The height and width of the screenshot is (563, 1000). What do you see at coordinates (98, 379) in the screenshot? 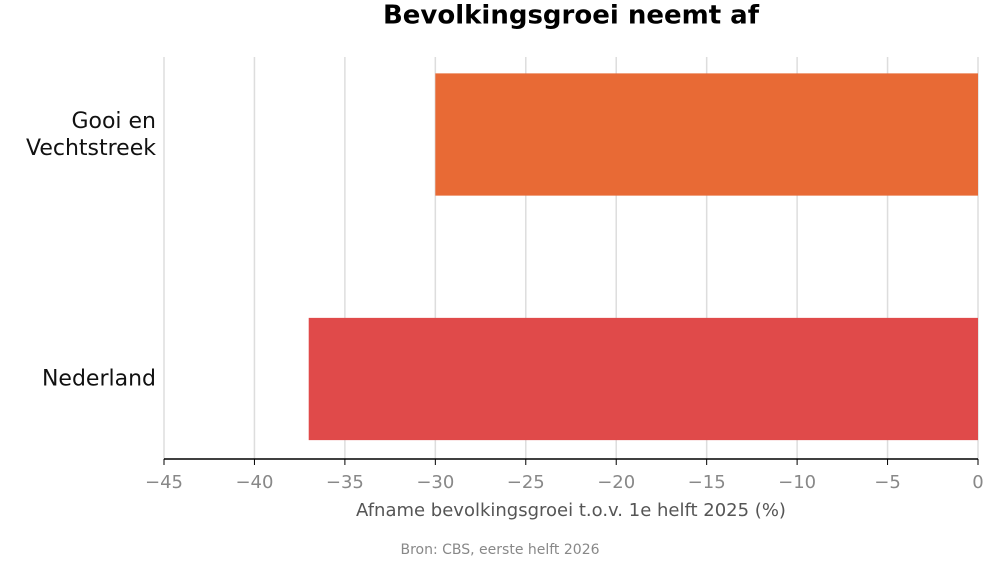
I see `y-tick-label: Nederland` at bounding box center [98, 379].